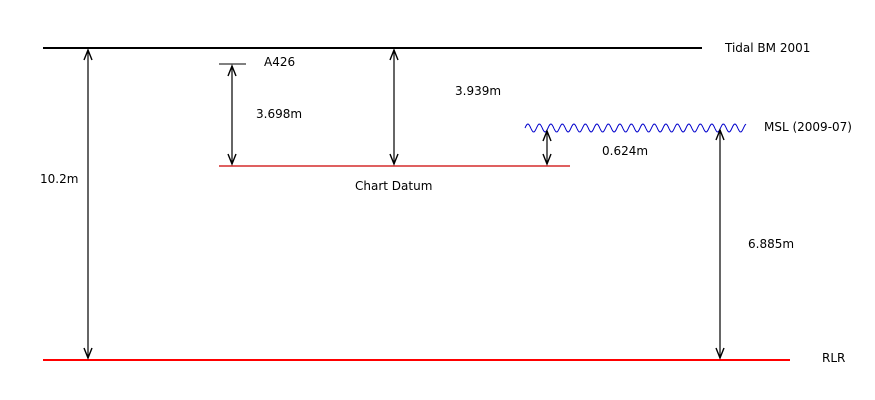  What do you see at coordinates (808, 127) in the screenshot?
I see `msl-label: MSL (2009-07)` at bounding box center [808, 127].